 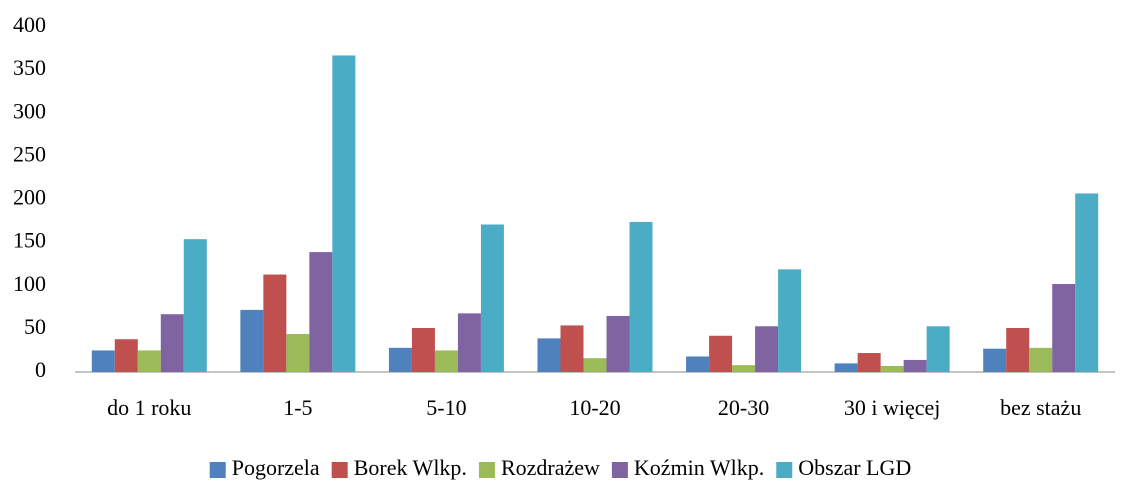 What do you see at coordinates (594, 407) in the screenshot?
I see `x-tick-label: 10-20` at bounding box center [594, 407].